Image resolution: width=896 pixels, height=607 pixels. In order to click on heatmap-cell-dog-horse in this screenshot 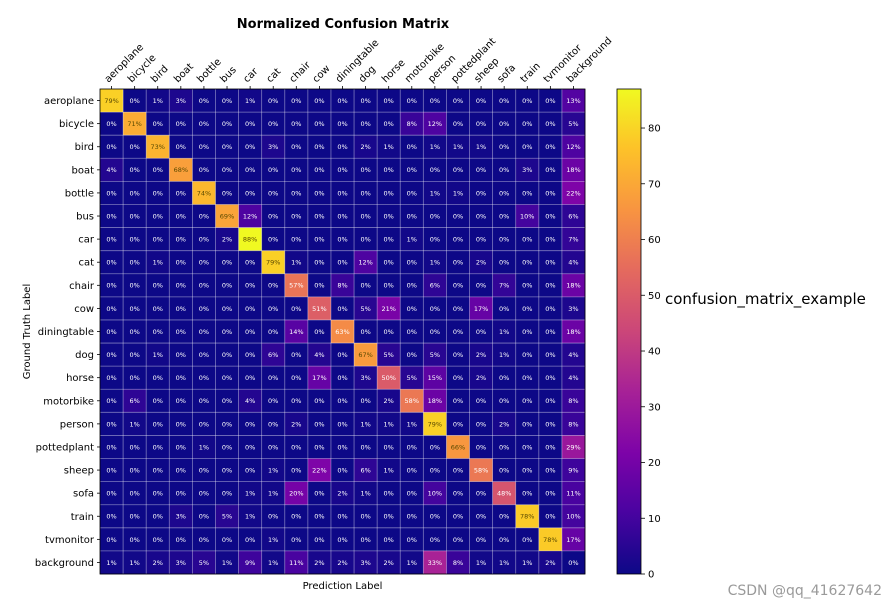, I will do `click(389, 355)`.